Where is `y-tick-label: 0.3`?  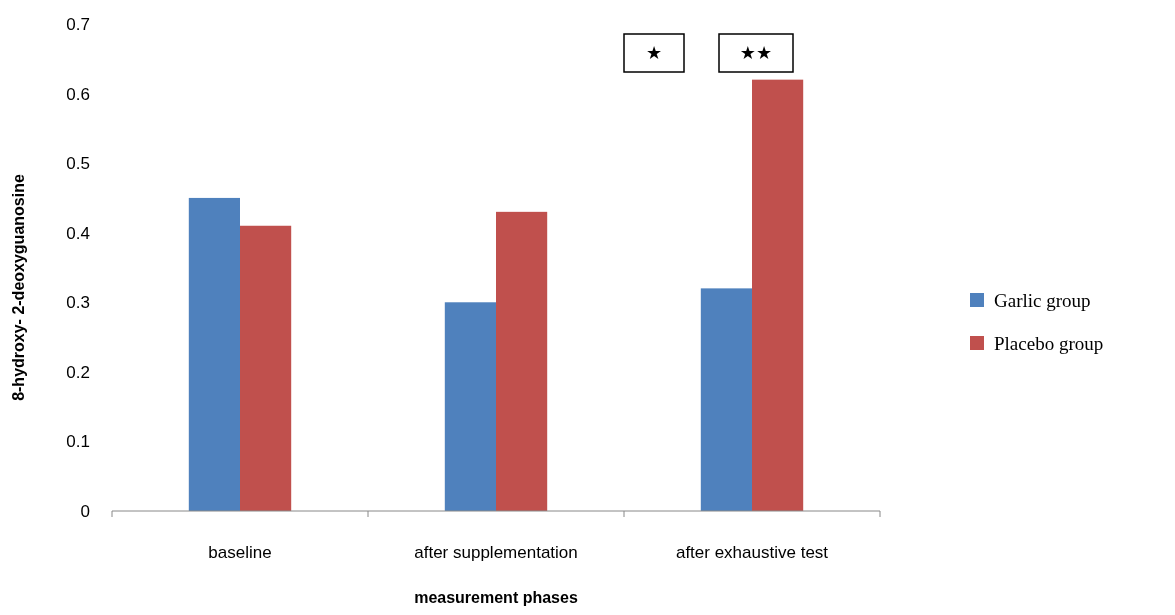 y-tick-label: 0.3 is located at coordinates (78, 303).